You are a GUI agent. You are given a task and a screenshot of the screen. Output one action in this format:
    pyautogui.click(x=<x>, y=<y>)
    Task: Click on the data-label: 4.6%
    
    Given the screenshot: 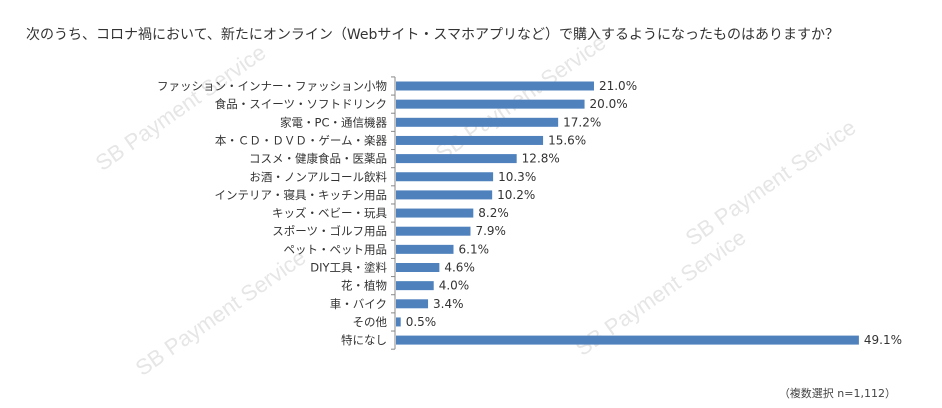 What is the action you would take?
    pyautogui.click(x=459, y=268)
    